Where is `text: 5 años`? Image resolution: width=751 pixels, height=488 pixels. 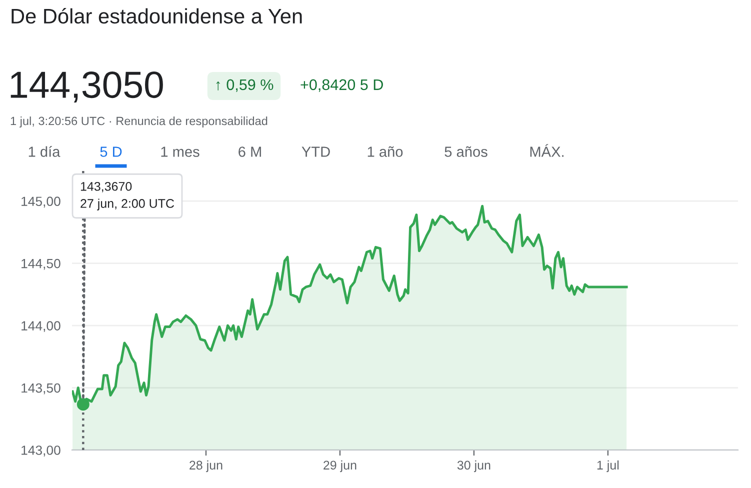 text: 5 años is located at coordinates (466, 151).